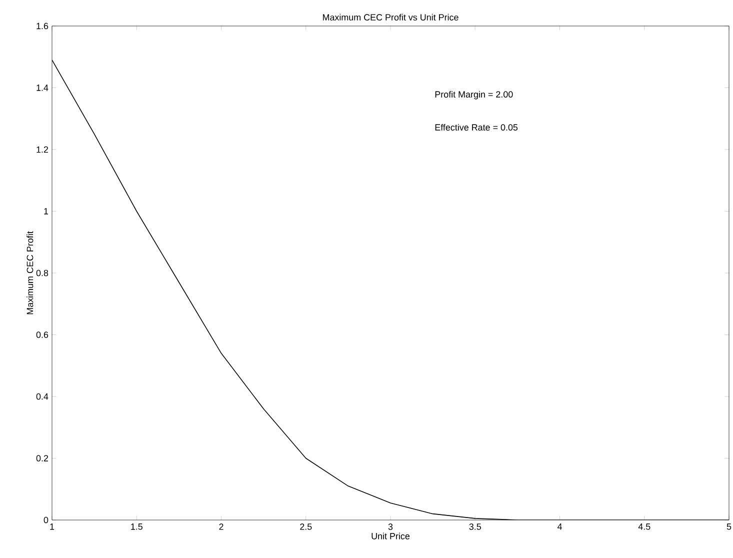  Describe the element at coordinates (42, 26) in the screenshot. I see `y-tick-label: 1.6` at that location.